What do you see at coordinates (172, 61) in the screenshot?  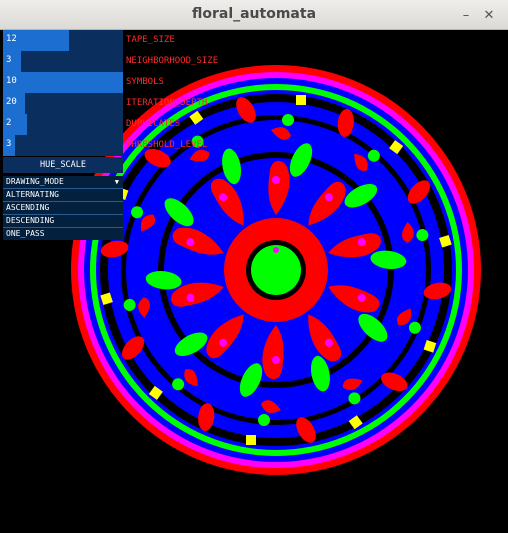 I see `neighborhood-size-label: NEIGHBORHOOD_SIZE` at bounding box center [172, 61].